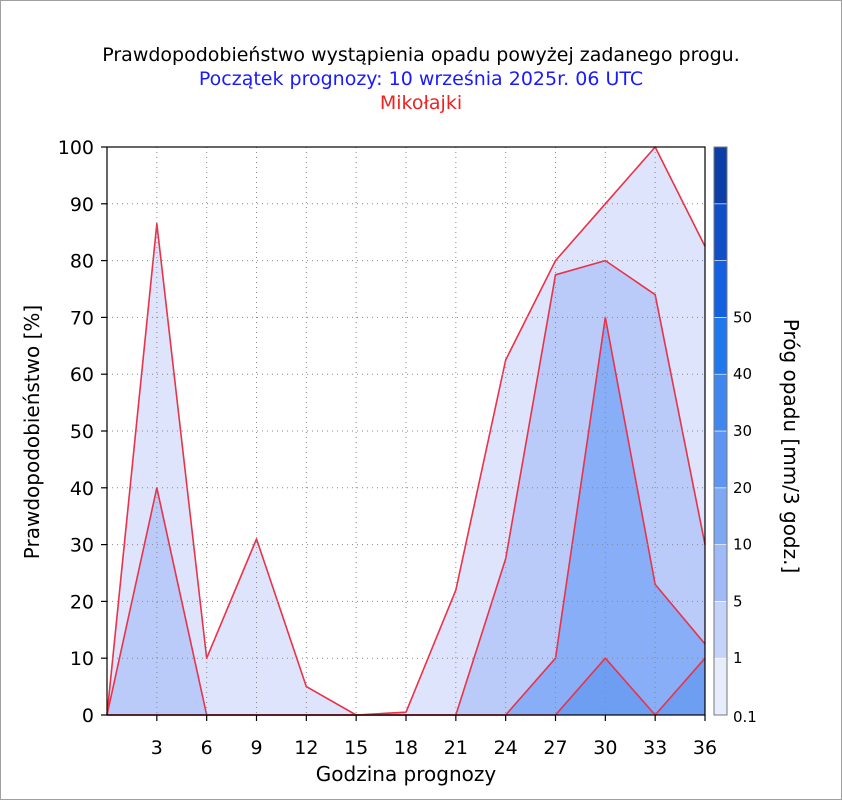 This screenshot has height=800, width=842. What do you see at coordinates (356, 748) in the screenshot?
I see `x-tick-label: 15` at bounding box center [356, 748].